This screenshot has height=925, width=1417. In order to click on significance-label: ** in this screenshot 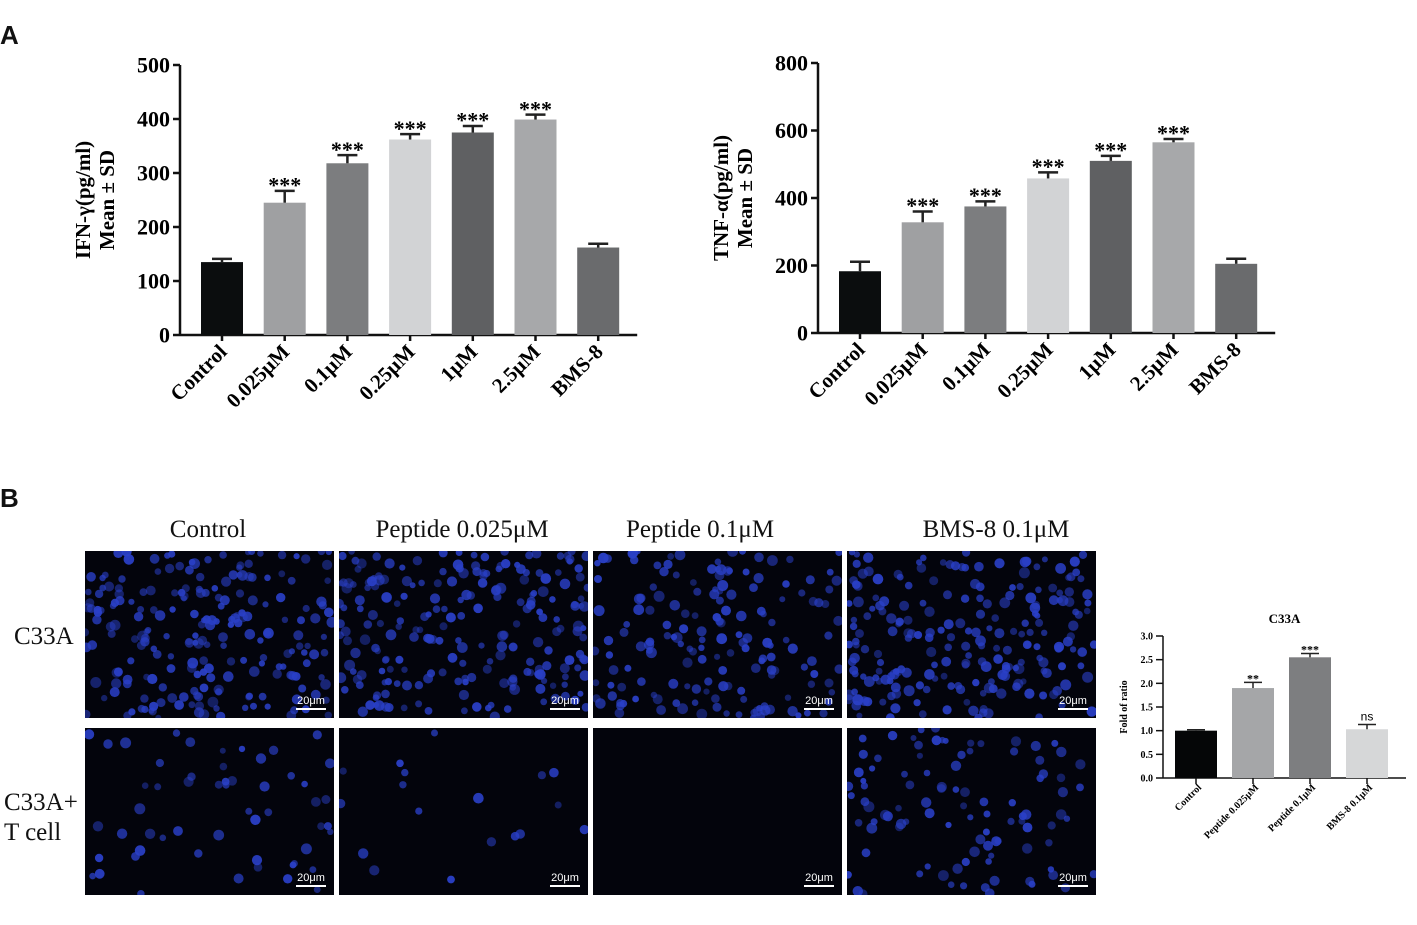, I will do `click(1253, 679)`.